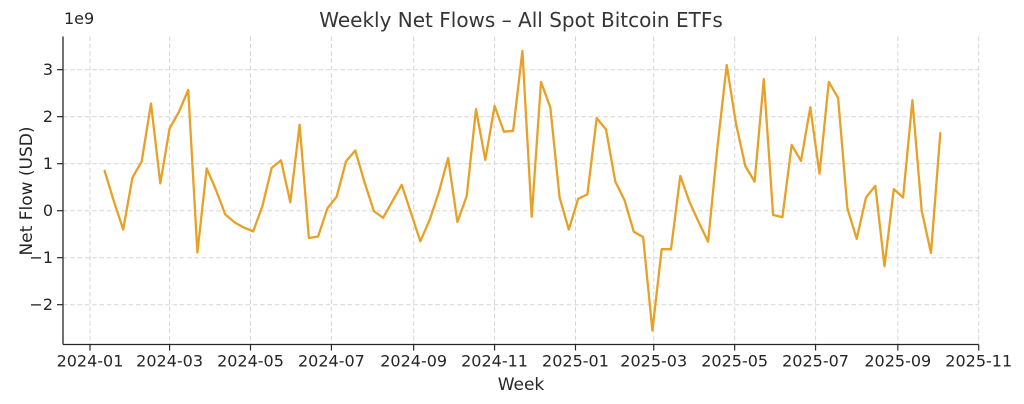 The image size is (1024, 404). What do you see at coordinates (653, 361) in the screenshot?
I see `x-tick-label: 2025-03` at bounding box center [653, 361].